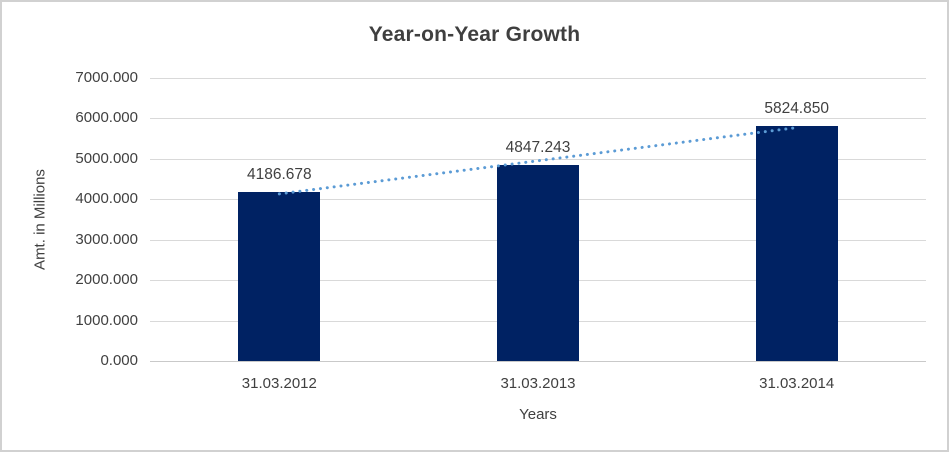  What do you see at coordinates (474, 34) in the screenshot?
I see `chart-title: Year-on-Year Growth` at bounding box center [474, 34].